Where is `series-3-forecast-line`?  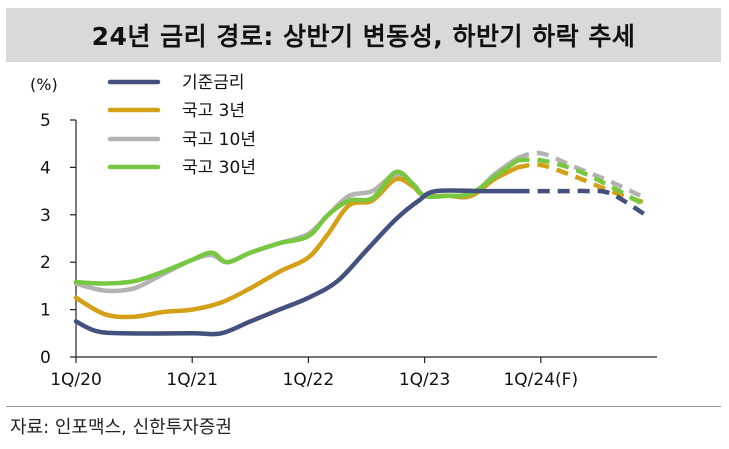
series-3-forecast-line is located at coordinates (582, 182).